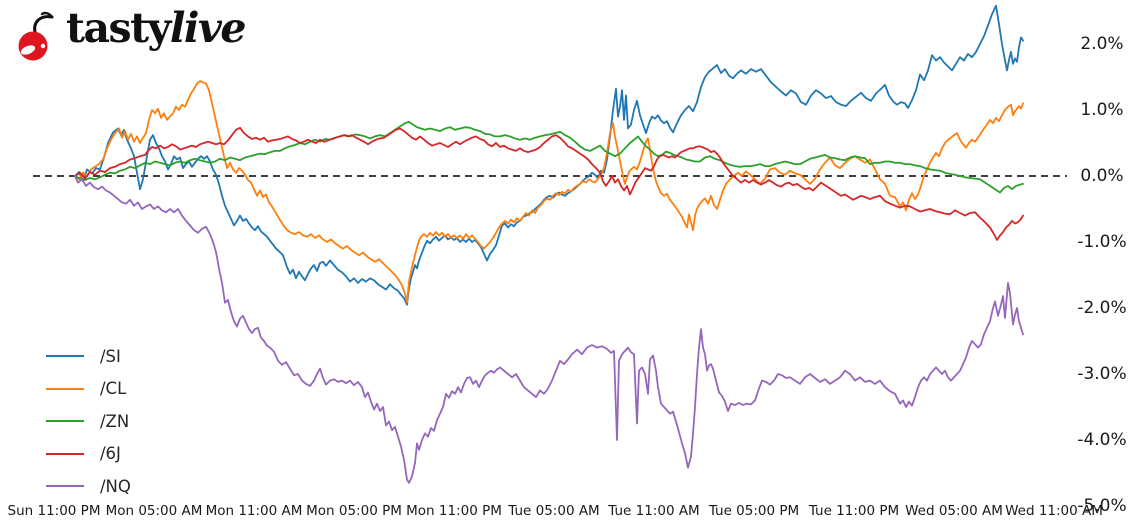 This screenshot has width=1140, height=527. I want to click on legend-item-zn: /ZN, so click(88, 421).